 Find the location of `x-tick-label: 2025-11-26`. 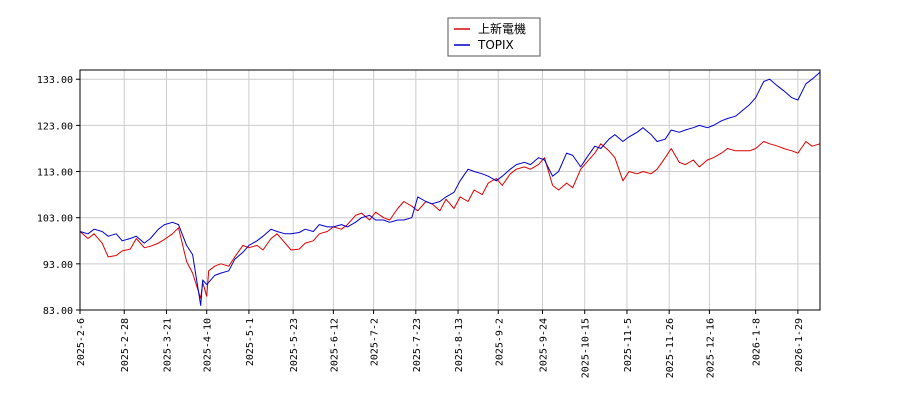

x-tick-label: 2025-11-26 is located at coordinates (670, 348).